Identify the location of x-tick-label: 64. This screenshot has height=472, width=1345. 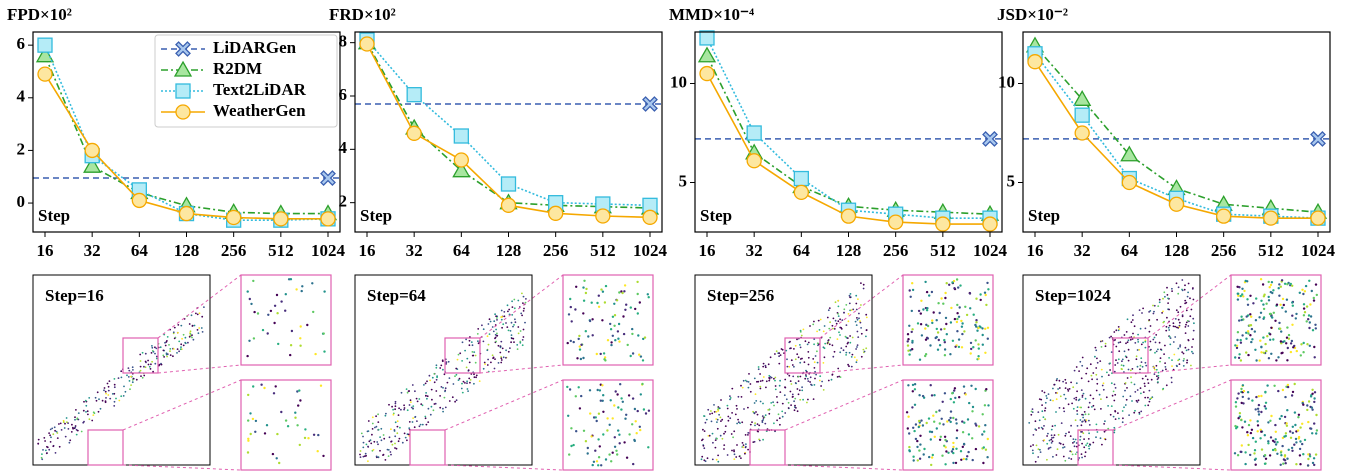
(462, 250).